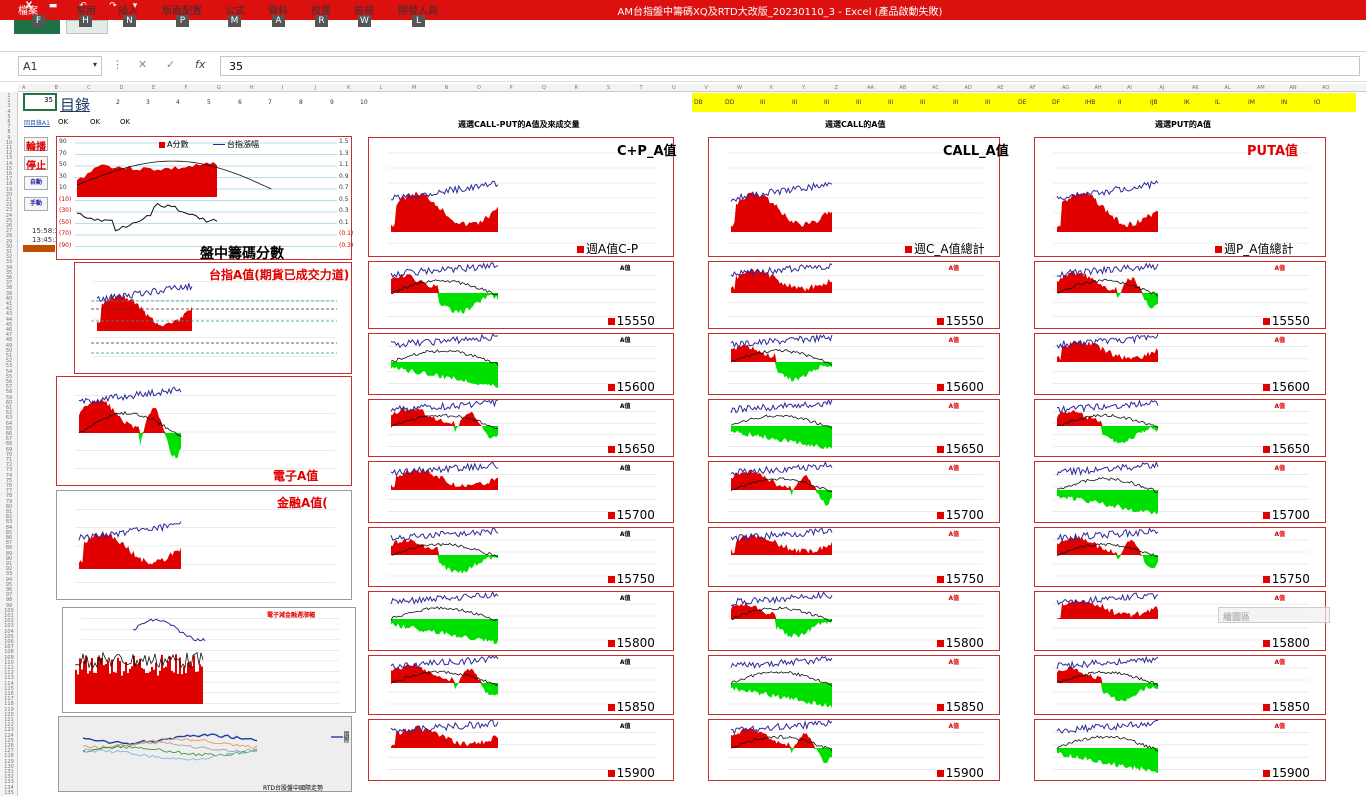 The image size is (1366, 796). What do you see at coordinates (870, 88) in the screenshot?
I see `column-letter: AA` at bounding box center [870, 88].